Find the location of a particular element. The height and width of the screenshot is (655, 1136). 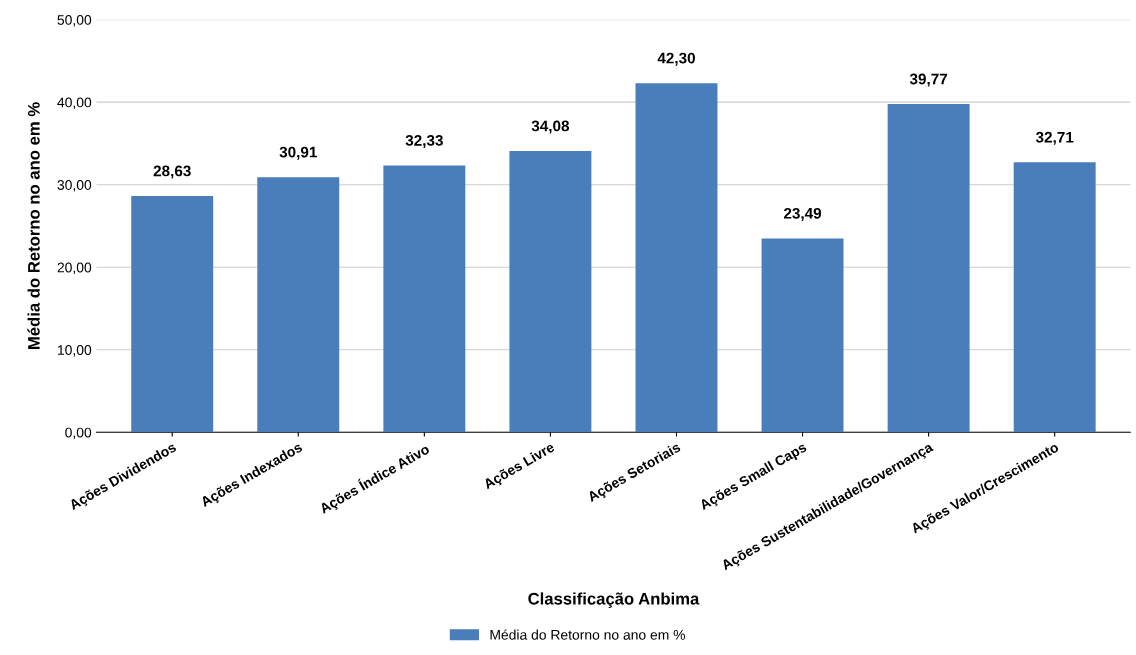

y-tick-label: 10,00 is located at coordinates (75, 351).